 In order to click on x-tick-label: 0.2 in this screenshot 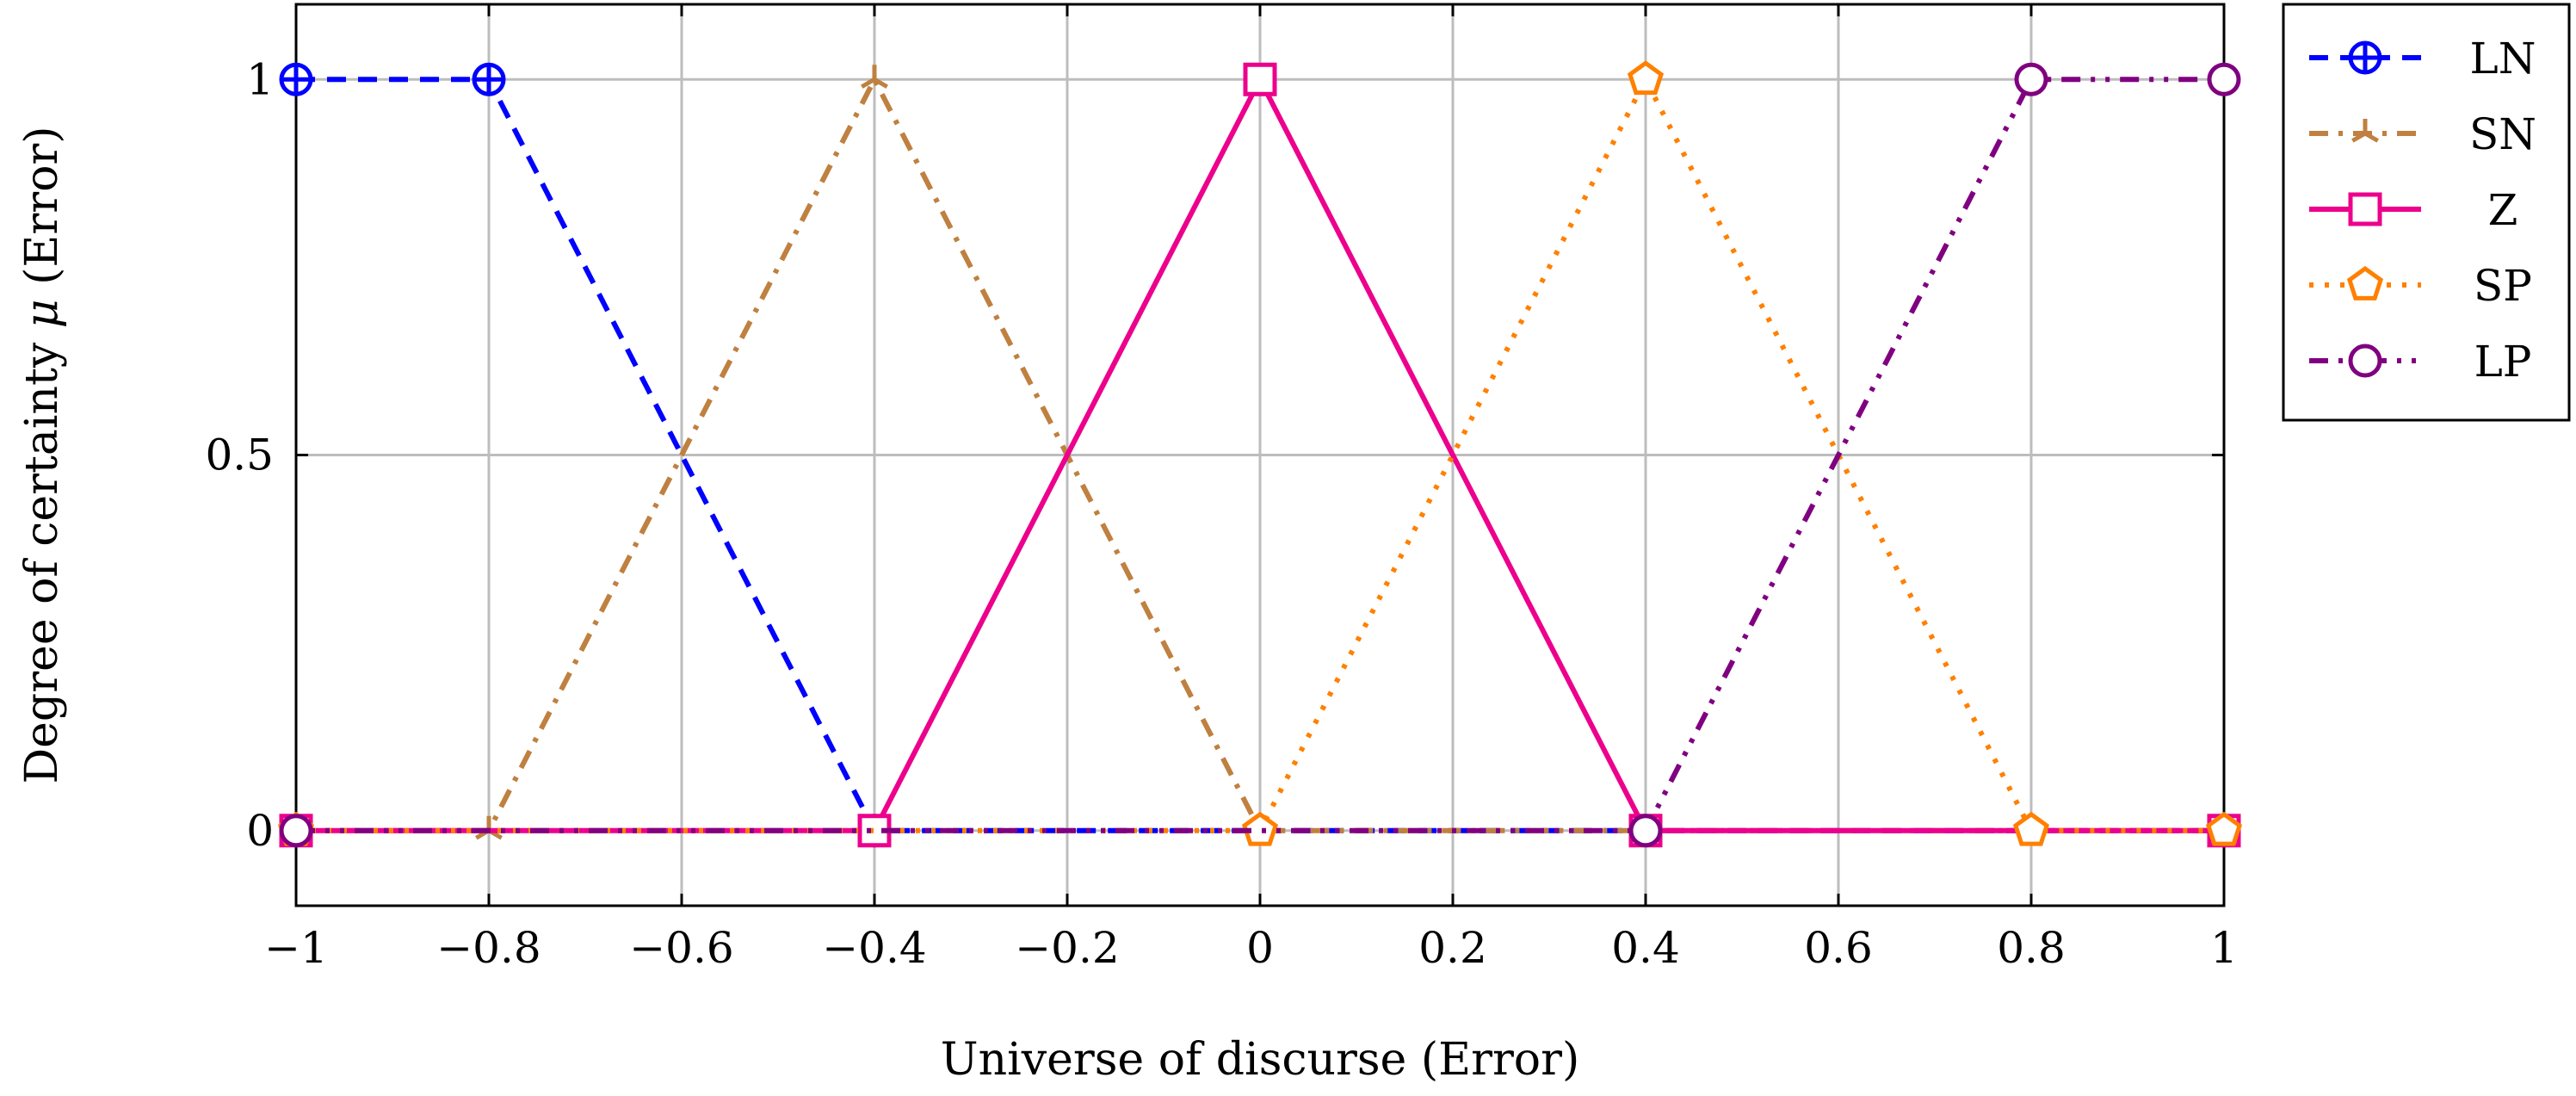, I will do `click(1452, 948)`.